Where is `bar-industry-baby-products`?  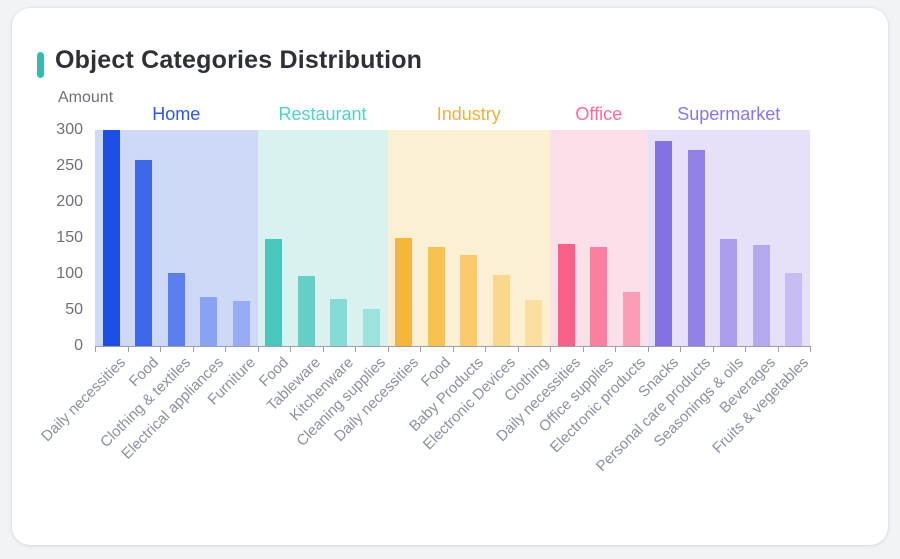
bar-industry-baby-products is located at coordinates (469, 300).